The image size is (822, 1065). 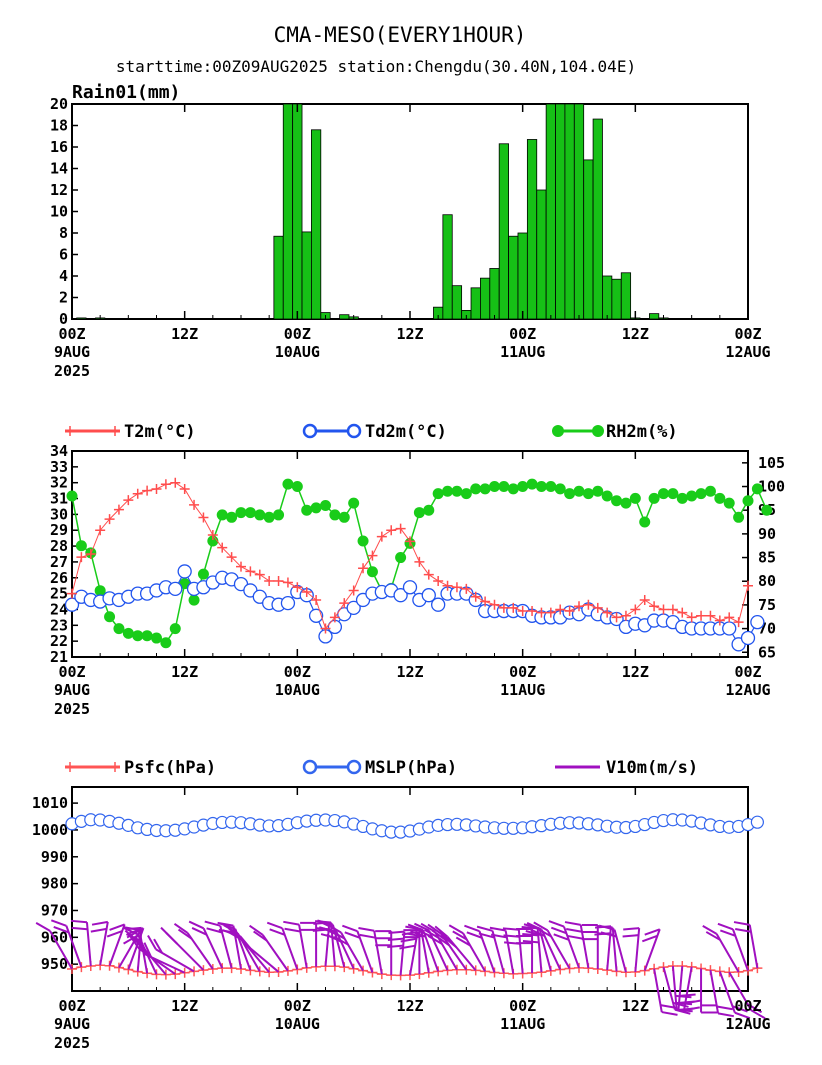 What do you see at coordinates (297, 690) in the screenshot?
I see `temp-x-day-label: 10AUG` at bounding box center [297, 690].